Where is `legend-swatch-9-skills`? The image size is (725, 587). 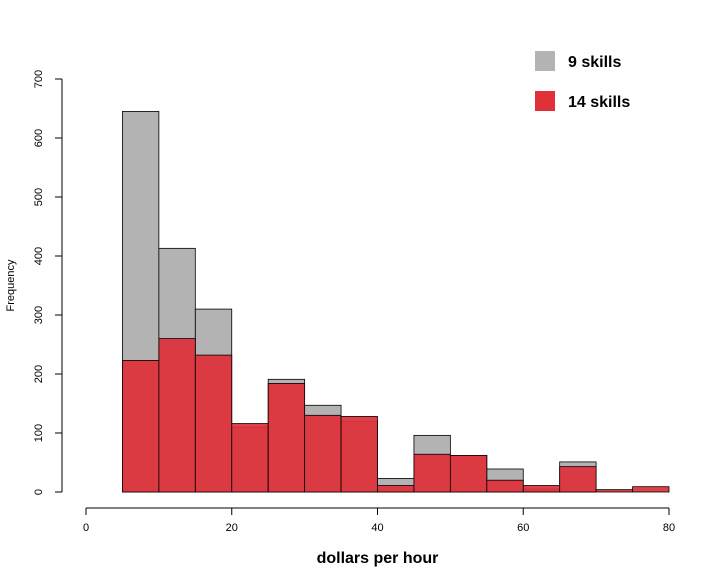
legend-swatch-9-skills is located at coordinates (545, 61).